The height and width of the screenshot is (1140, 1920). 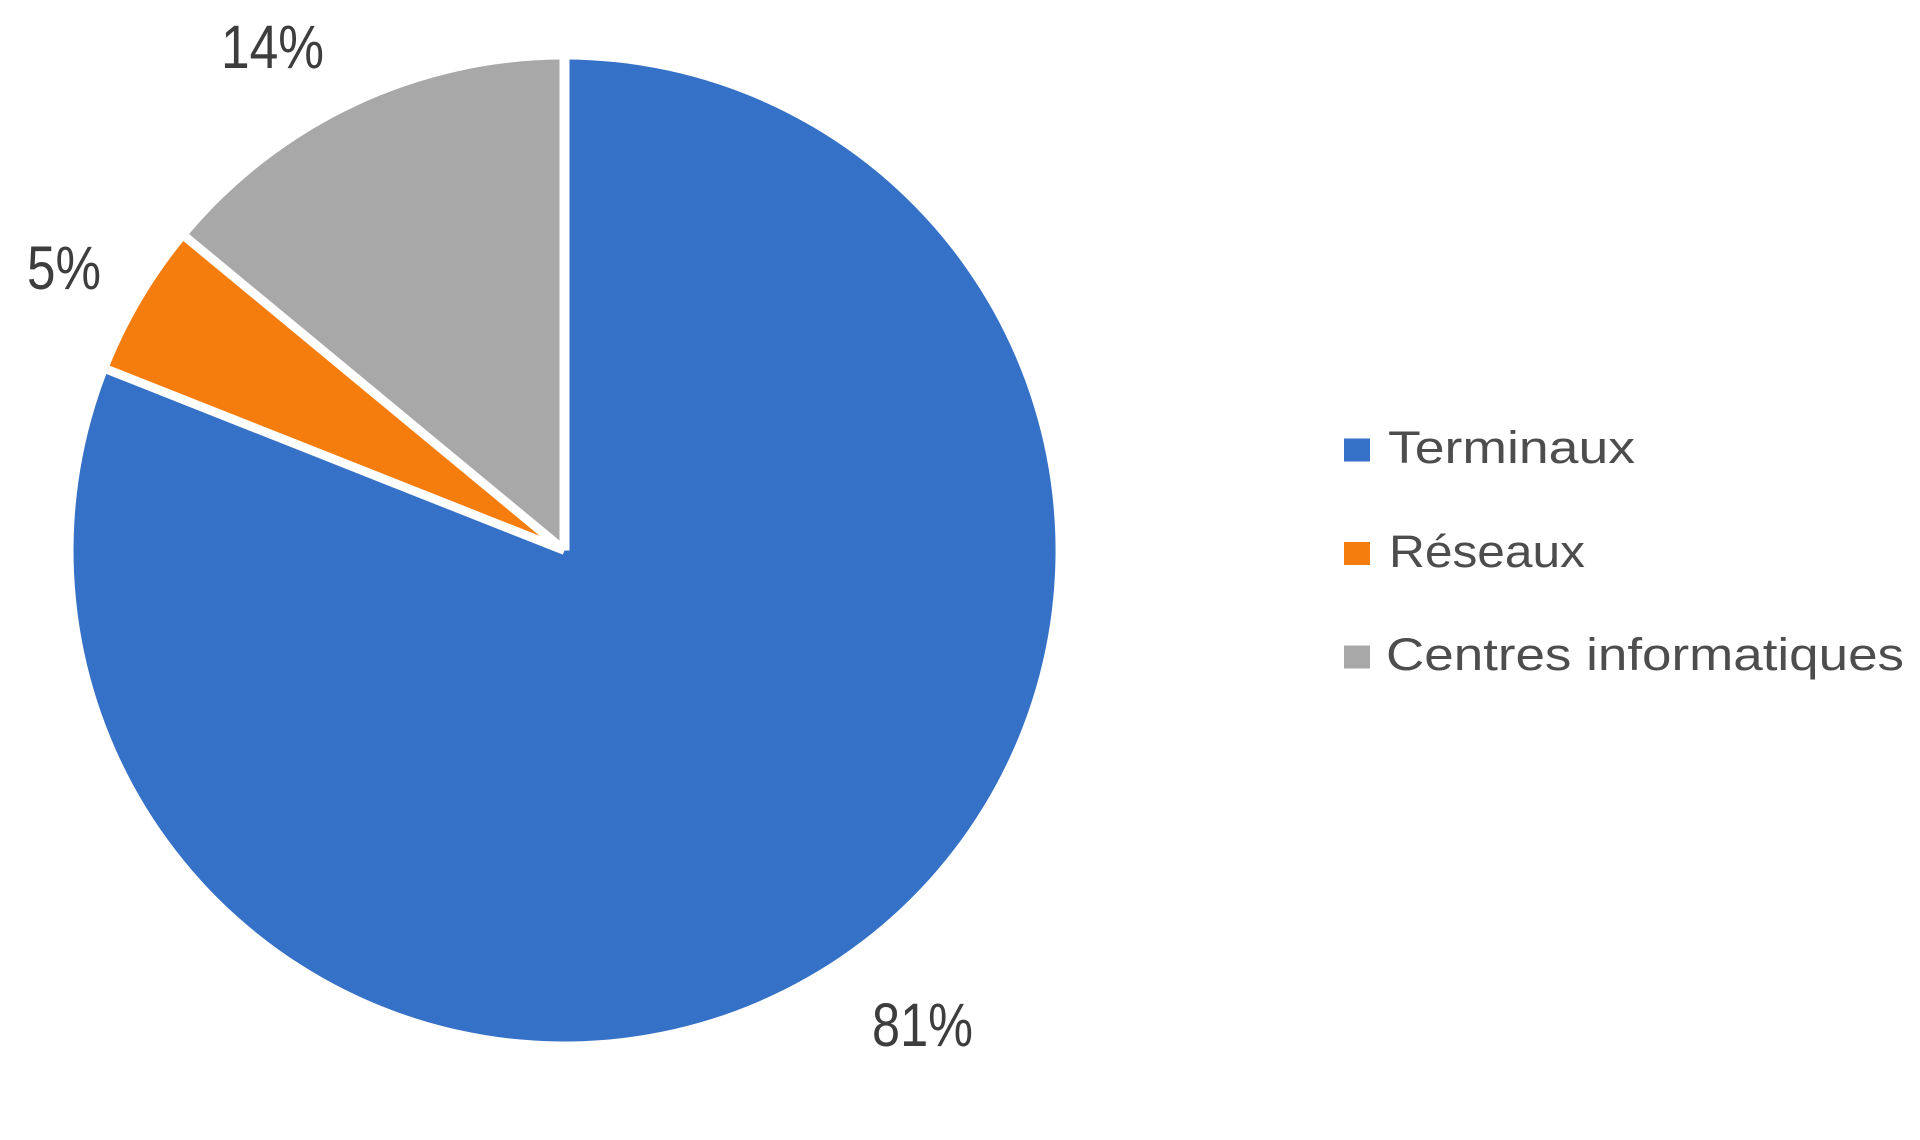 I want to click on svg-text: 81%, so click(x=922, y=1025).